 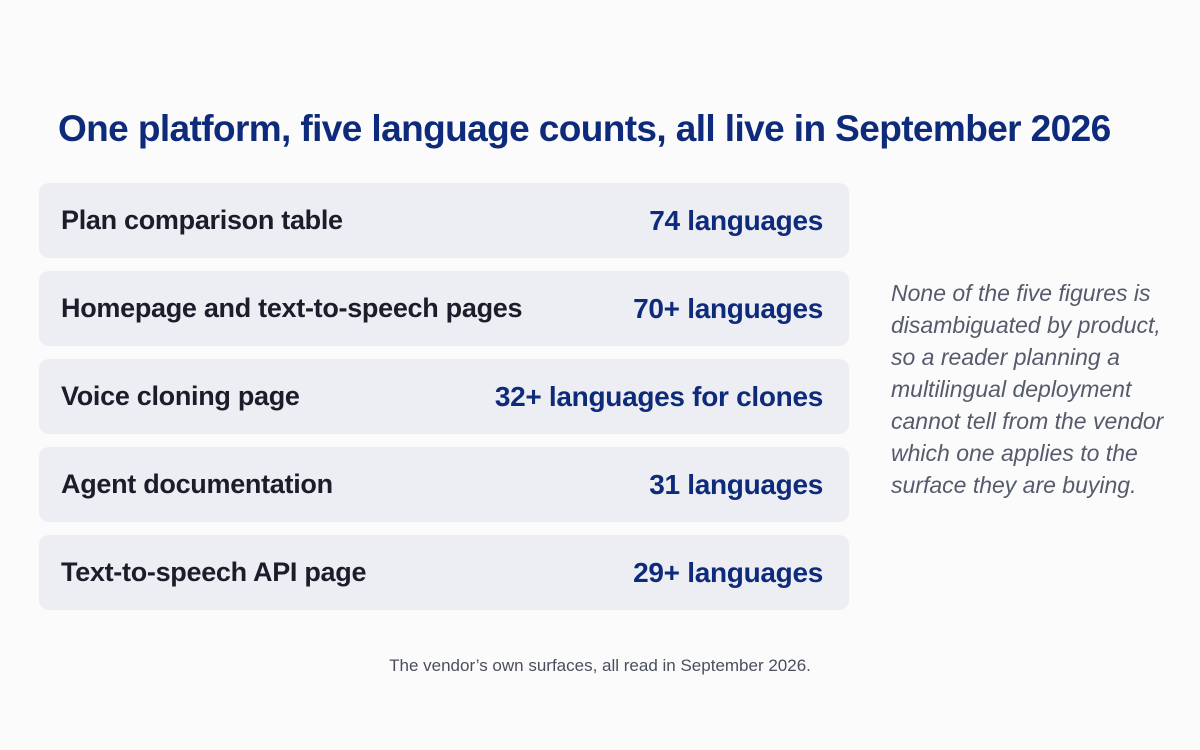 What do you see at coordinates (728, 572) in the screenshot?
I see `row-value: 29+ languages` at bounding box center [728, 572].